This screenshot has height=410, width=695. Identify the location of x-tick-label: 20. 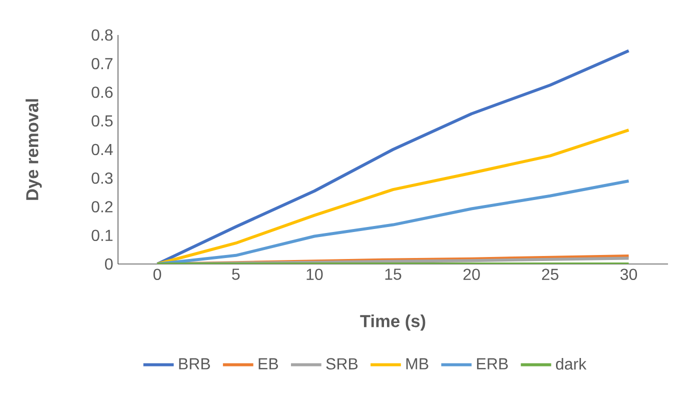
(471, 274).